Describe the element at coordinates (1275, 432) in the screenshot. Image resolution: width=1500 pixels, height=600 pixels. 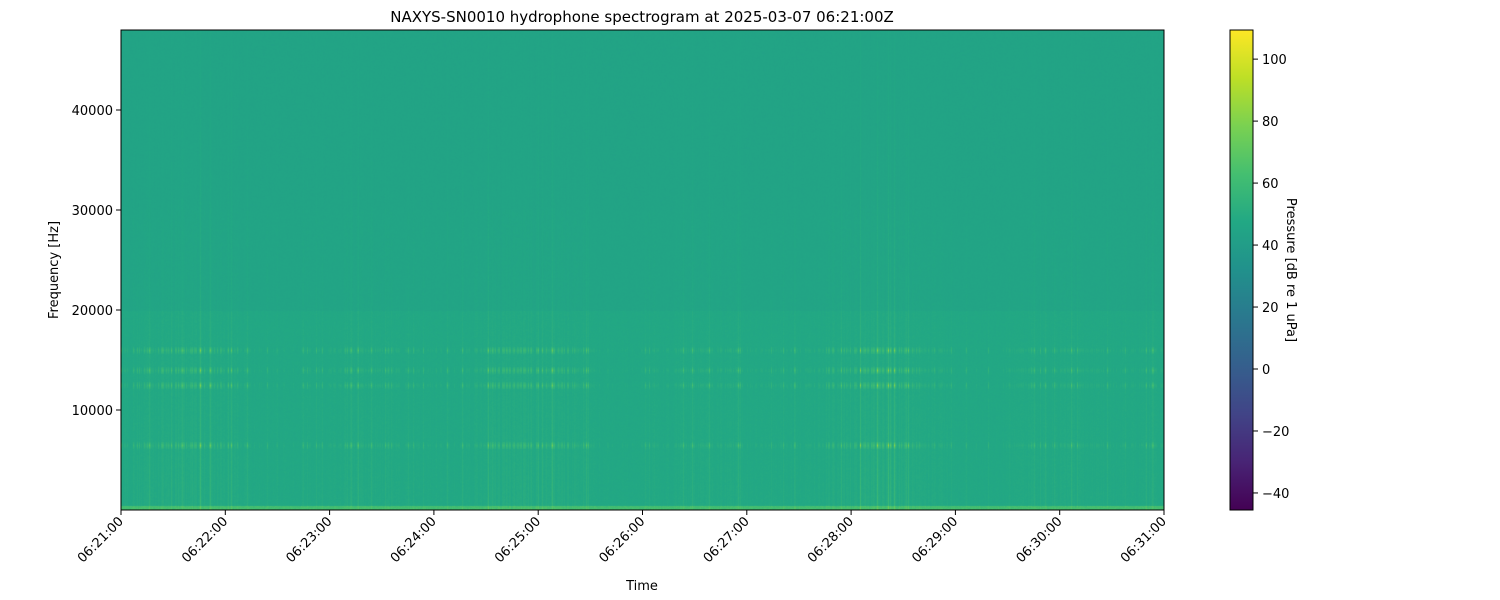
I see `colorbar-tick-label: −20` at that location.